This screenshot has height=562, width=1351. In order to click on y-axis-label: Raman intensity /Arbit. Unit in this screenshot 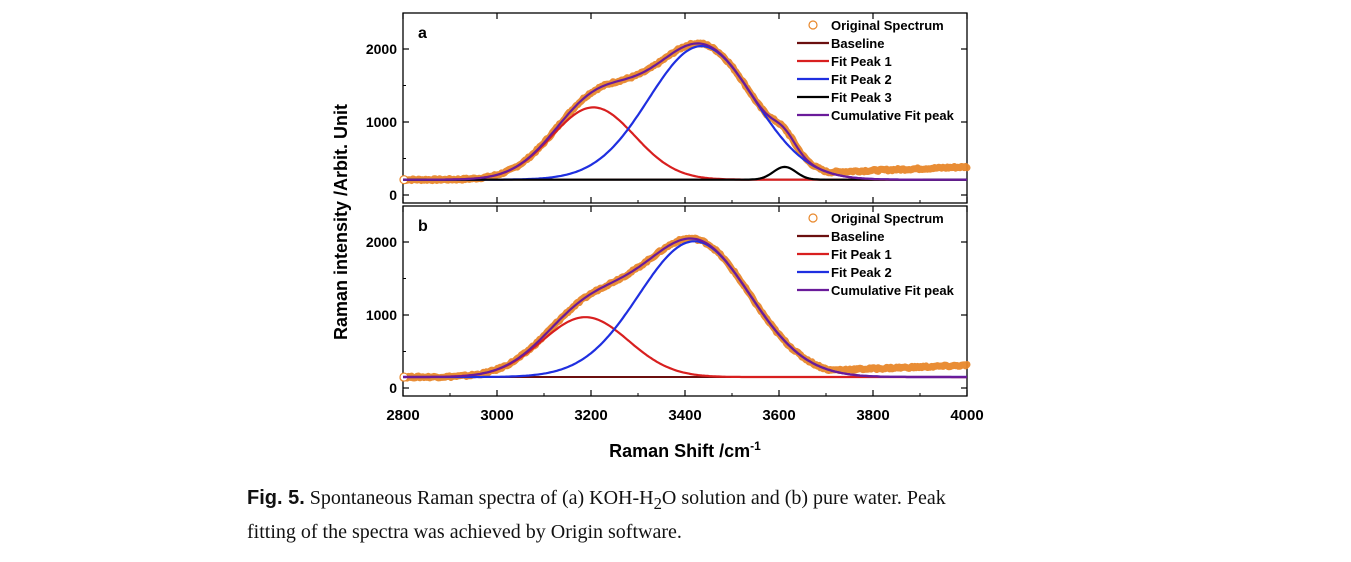, I will do `click(341, 222)`.